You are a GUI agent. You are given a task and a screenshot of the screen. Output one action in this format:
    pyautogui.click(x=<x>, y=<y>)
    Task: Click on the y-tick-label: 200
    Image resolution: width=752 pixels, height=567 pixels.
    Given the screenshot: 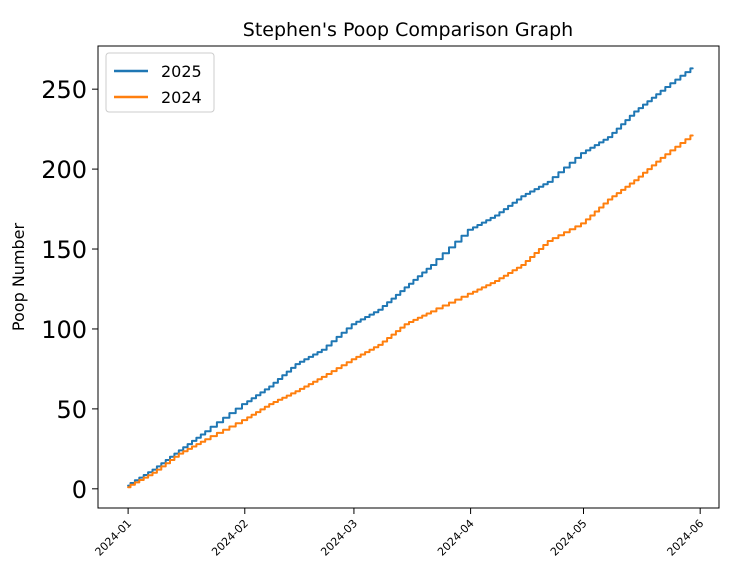 What is the action you would take?
    pyautogui.click(x=64, y=170)
    